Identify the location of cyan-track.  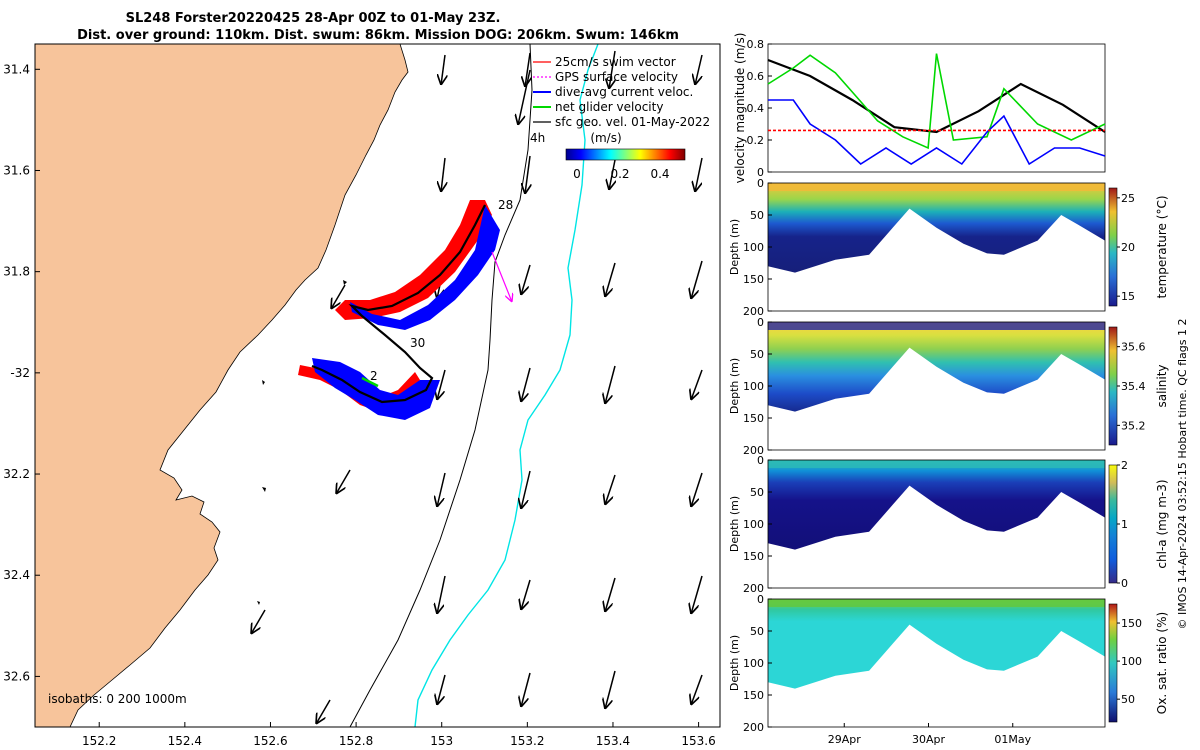
(506, 385).